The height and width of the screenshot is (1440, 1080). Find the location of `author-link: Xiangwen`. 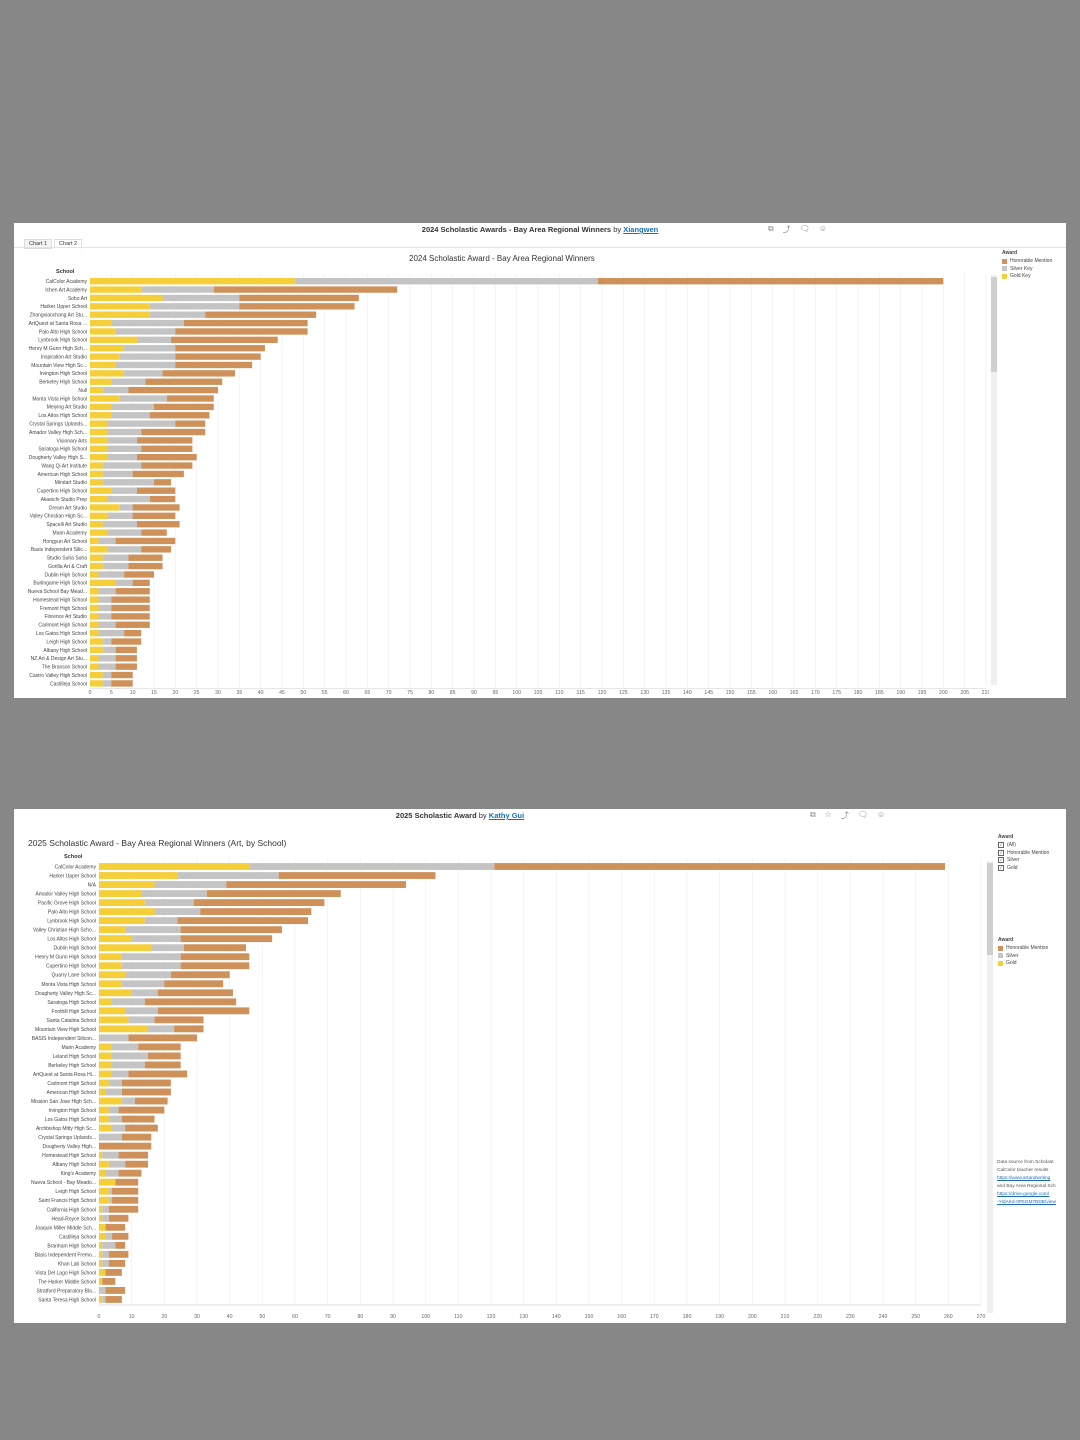

author-link: Xiangwen is located at coordinates (641, 229).